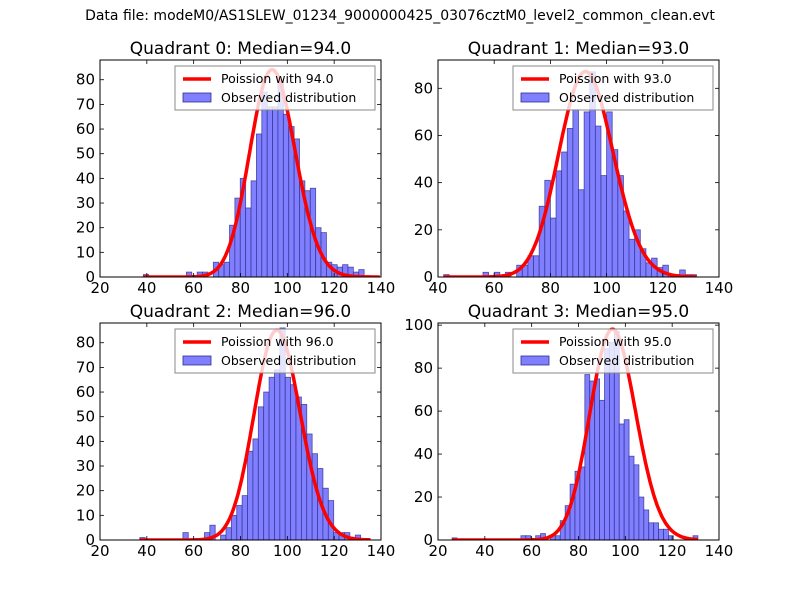 Image resolution: width=800 pixels, height=600 pixels. I want to click on legend: Poission with 94.0 Observed distribution, so click(275, 88).